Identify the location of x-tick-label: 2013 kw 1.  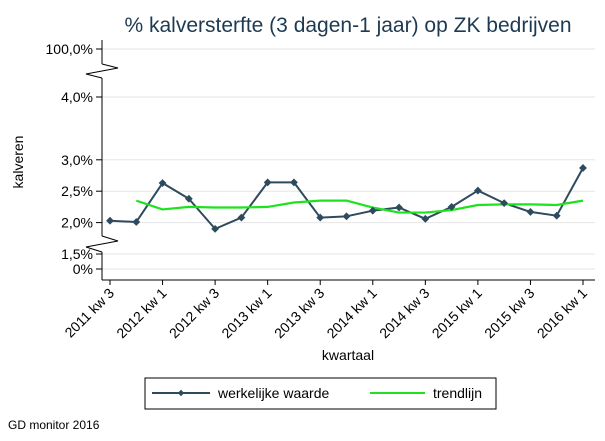
(246, 313).